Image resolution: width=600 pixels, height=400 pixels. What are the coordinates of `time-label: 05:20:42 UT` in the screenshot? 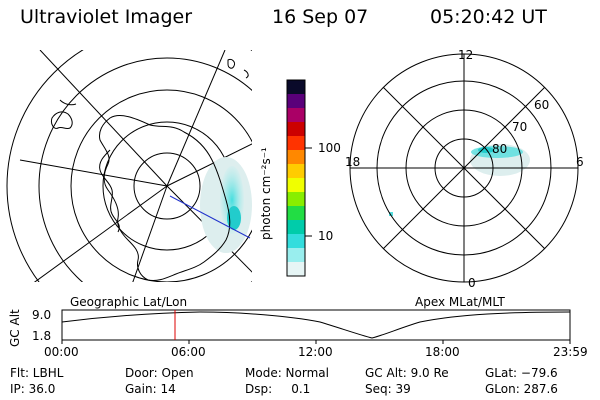 It's located at (488, 17).